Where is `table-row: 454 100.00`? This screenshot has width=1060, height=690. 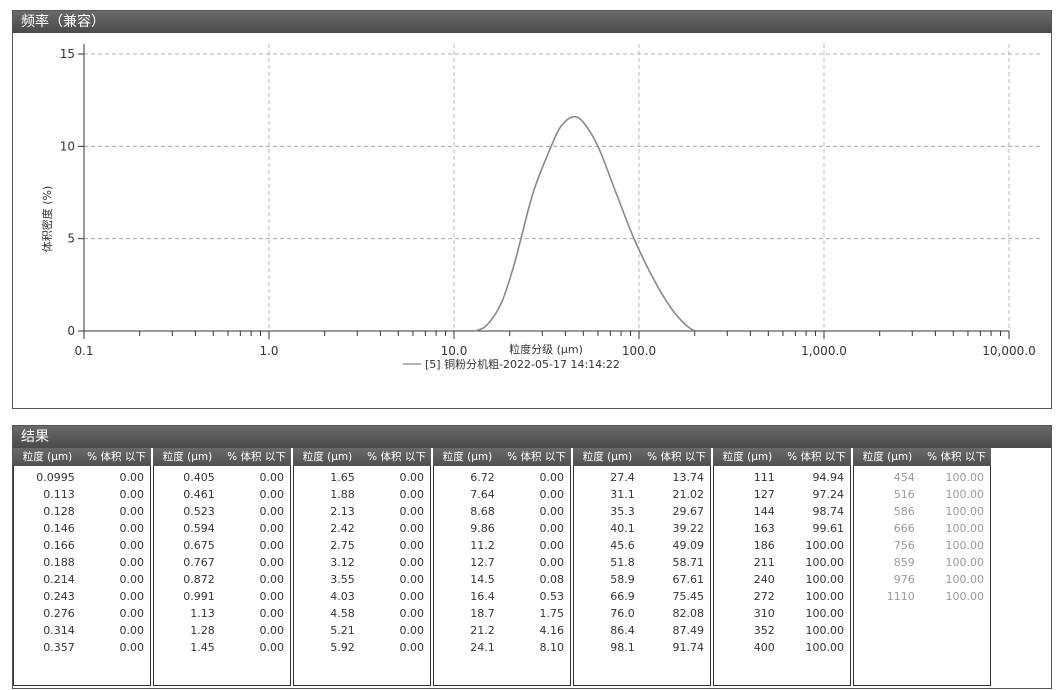 table-row: 454 100.00 is located at coordinates (922, 477).